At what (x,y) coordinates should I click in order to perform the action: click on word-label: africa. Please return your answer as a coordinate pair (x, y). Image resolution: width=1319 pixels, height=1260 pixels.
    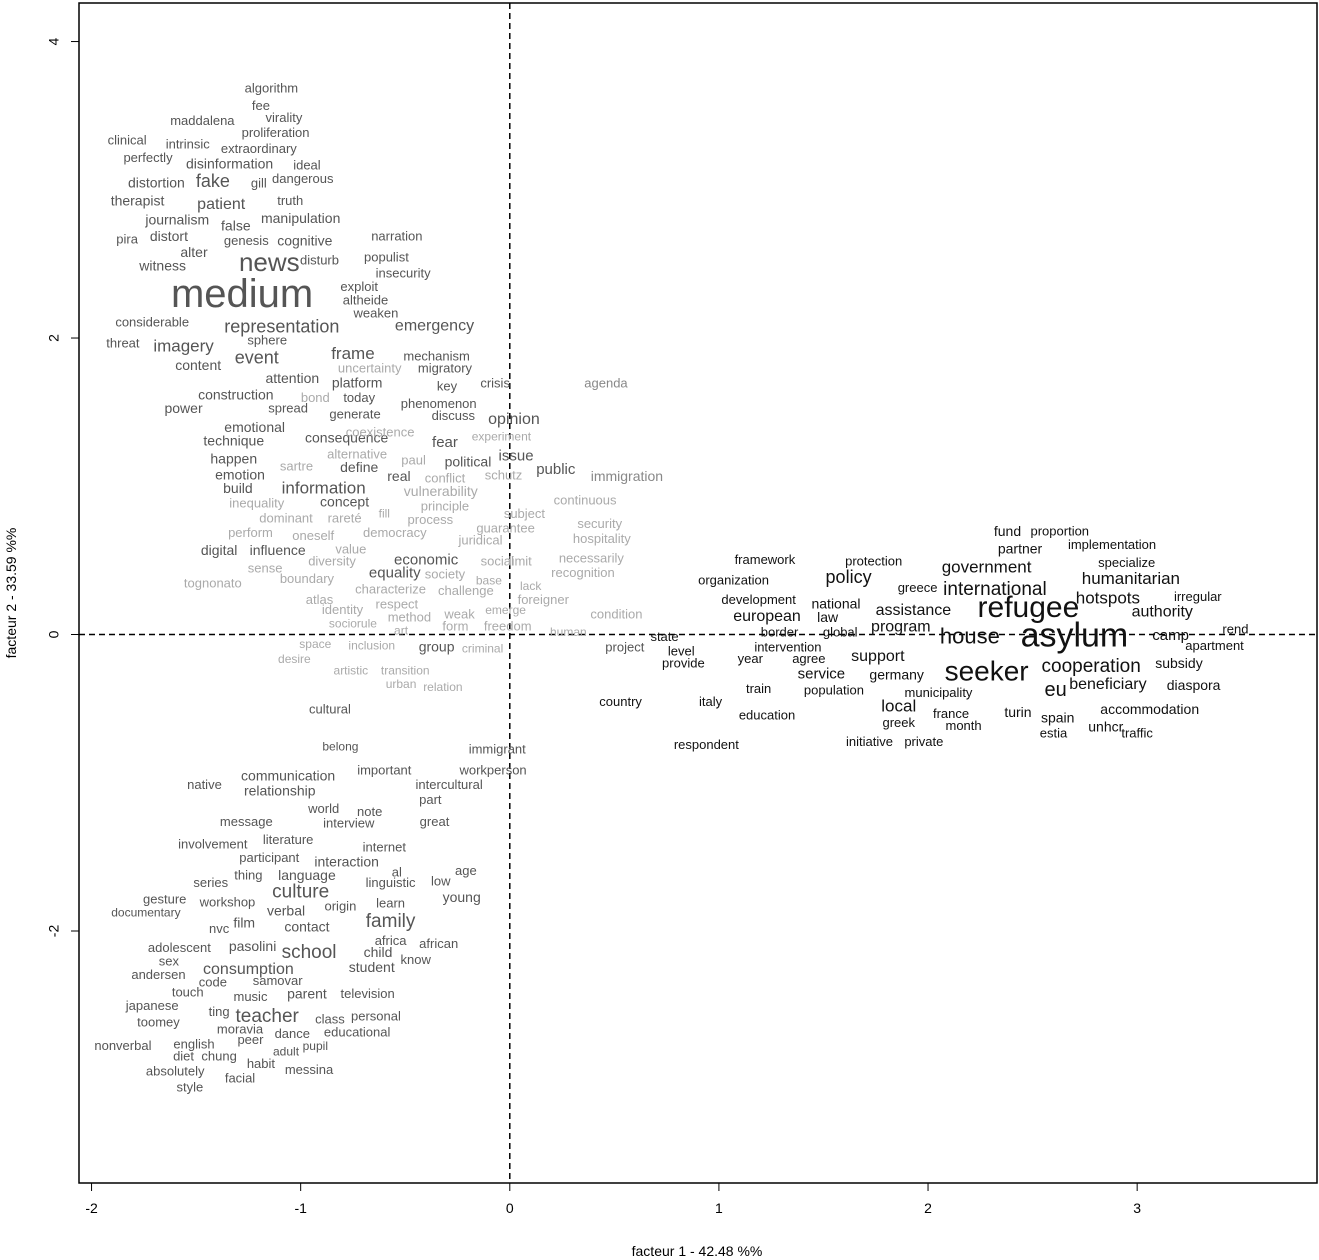
    Looking at the image, I should click on (391, 940).